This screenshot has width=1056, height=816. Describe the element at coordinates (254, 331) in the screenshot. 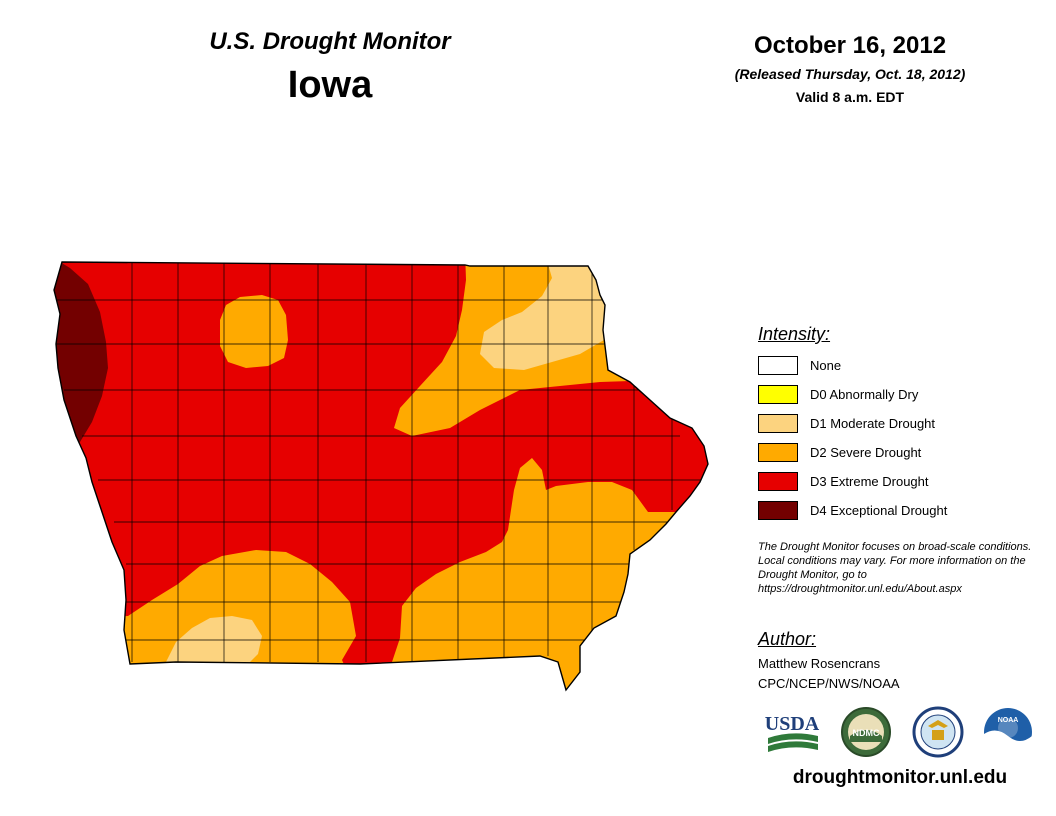

I see `d2-severe-region-north-central` at that location.